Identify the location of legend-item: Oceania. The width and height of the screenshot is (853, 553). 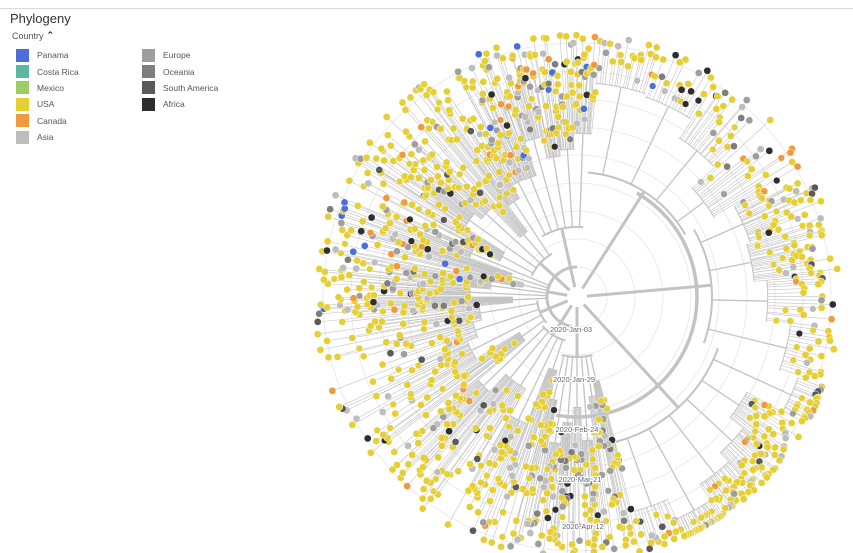
(180, 71).